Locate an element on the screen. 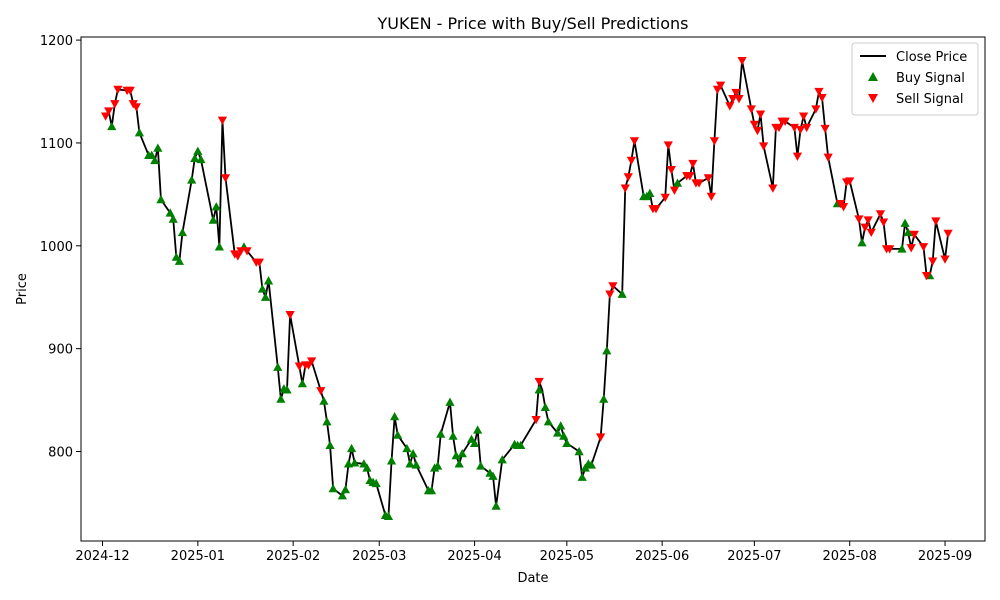 The height and width of the screenshot is (600, 1000). x-tick-label: 2025-08 is located at coordinates (850, 556).